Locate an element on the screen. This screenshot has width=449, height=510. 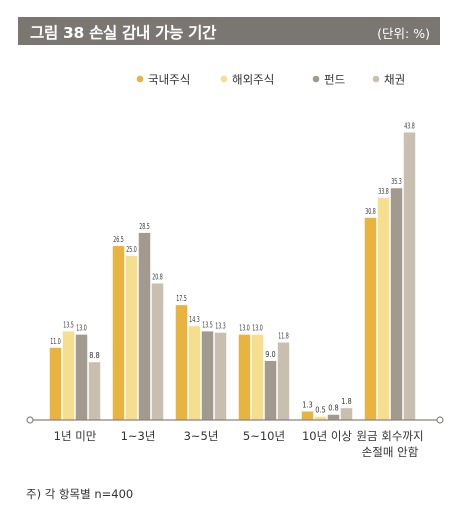
data-label: 1.8 is located at coordinates (346, 401).